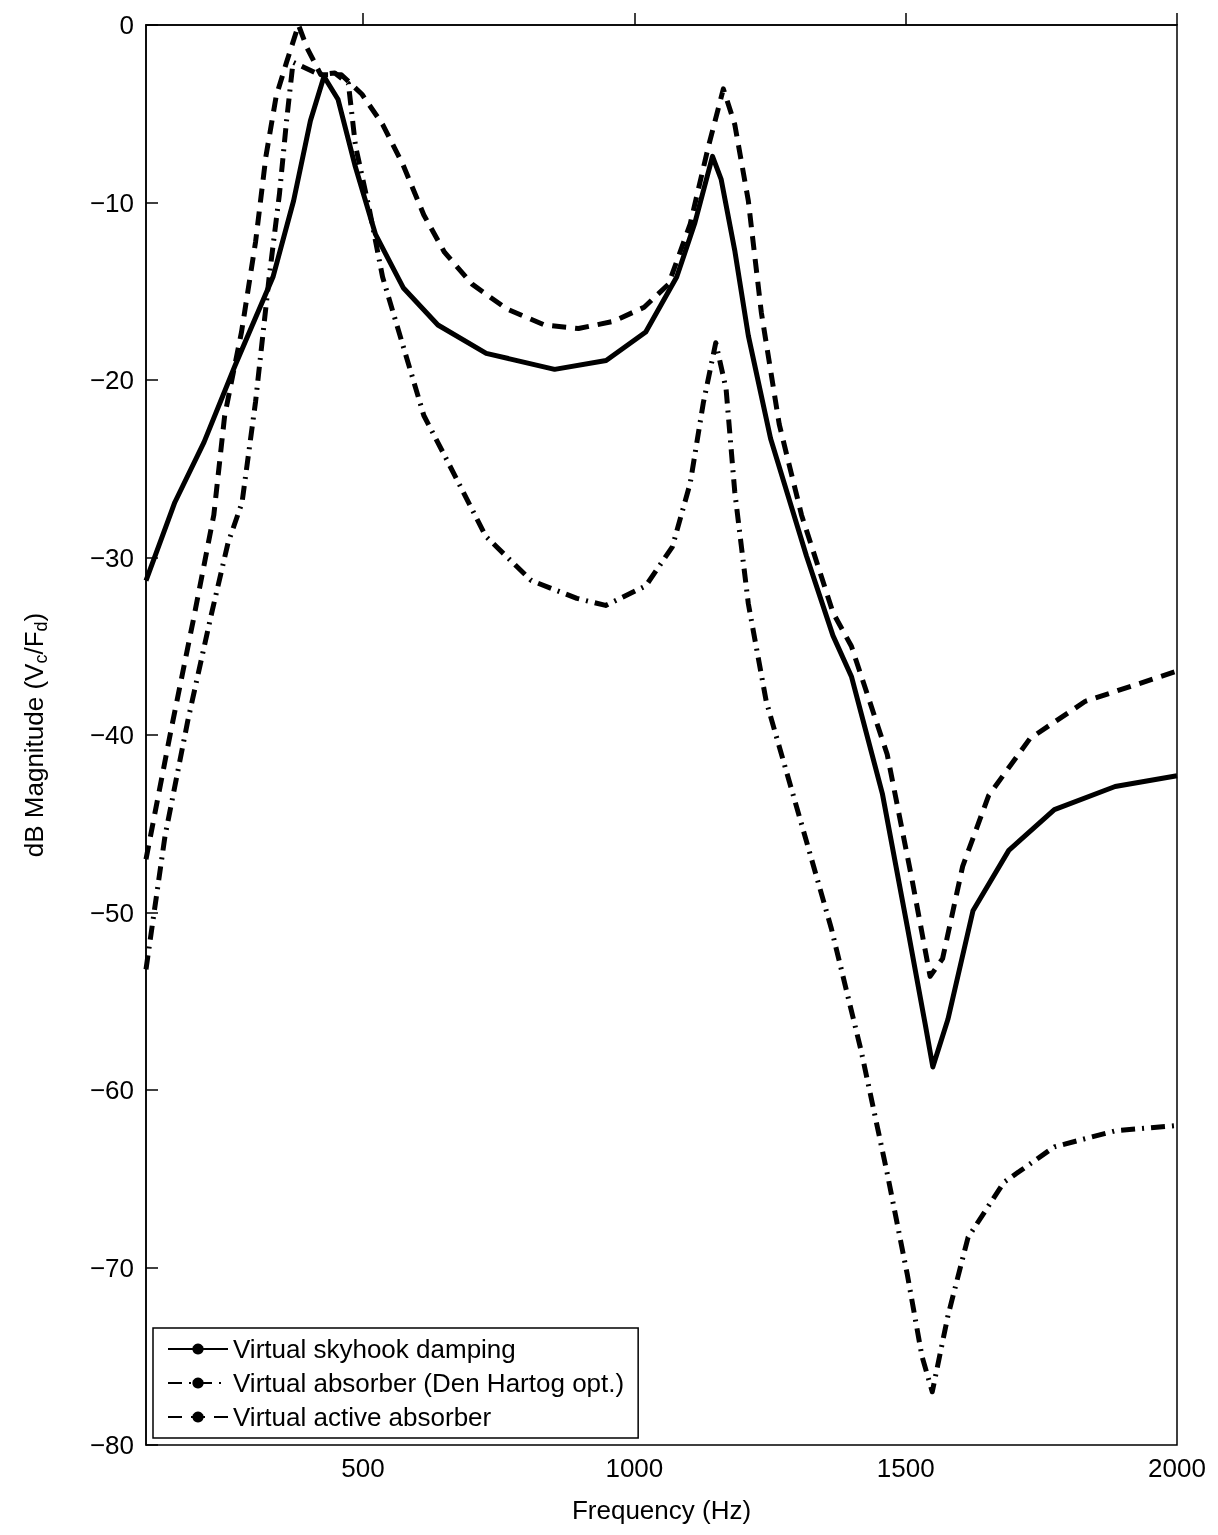  I want to click on legend-label: Virtual absorber (Den Hartog opt.), so click(429, 1383).